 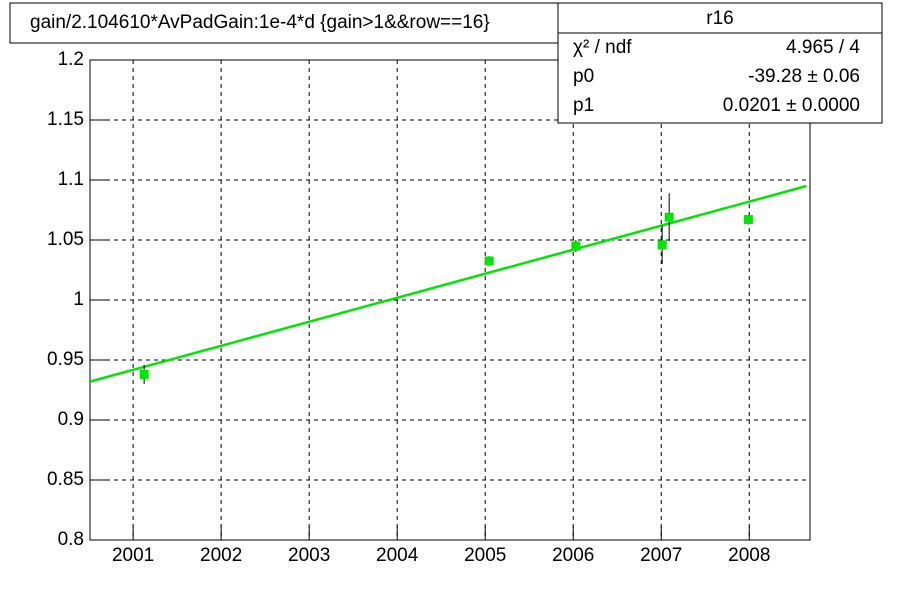 What do you see at coordinates (823, 47) in the screenshot?
I see `stats-value: 4.965 / 4` at bounding box center [823, 47].